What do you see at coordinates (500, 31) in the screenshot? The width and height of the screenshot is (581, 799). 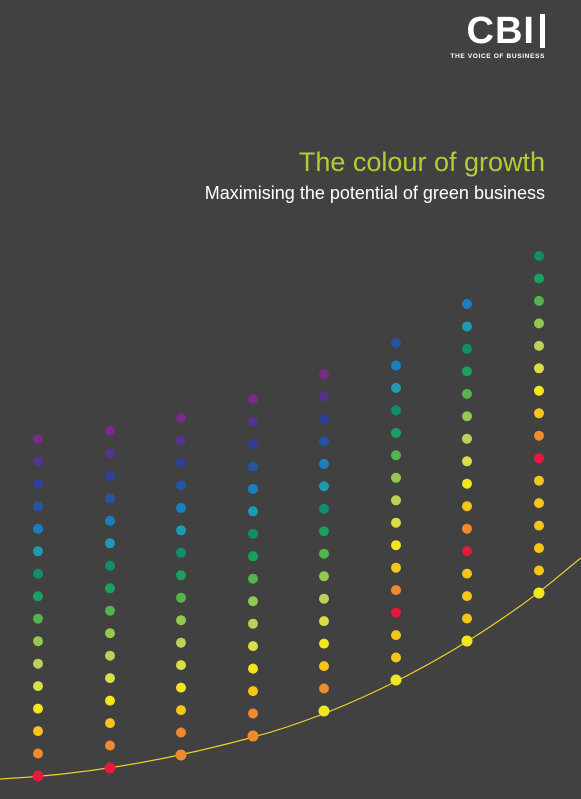 I see `cbi-logo-letters: CBI` at bounding box center [500, 31].